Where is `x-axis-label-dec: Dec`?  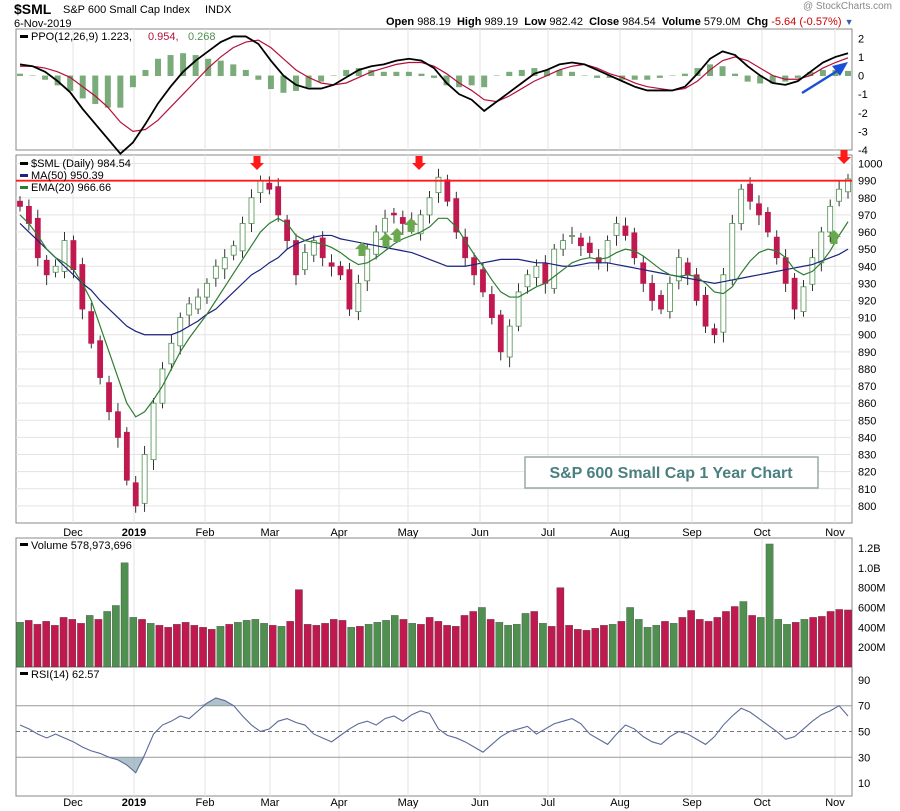 x-axis-label-dec: Dec is located at coordinates (73, 533).